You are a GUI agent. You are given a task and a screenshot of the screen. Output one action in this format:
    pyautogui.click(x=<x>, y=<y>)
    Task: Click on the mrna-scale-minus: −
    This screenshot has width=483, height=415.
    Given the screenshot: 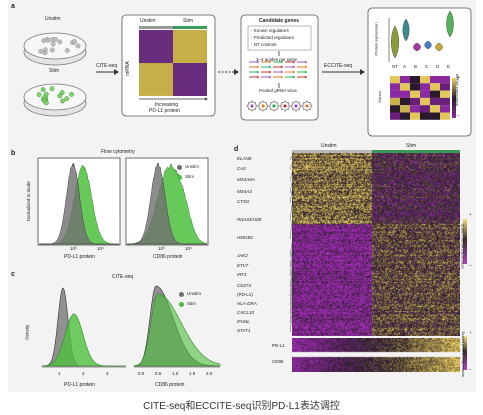 What is the action you would take?
    pyautogui.click(x=470, y=265)
    